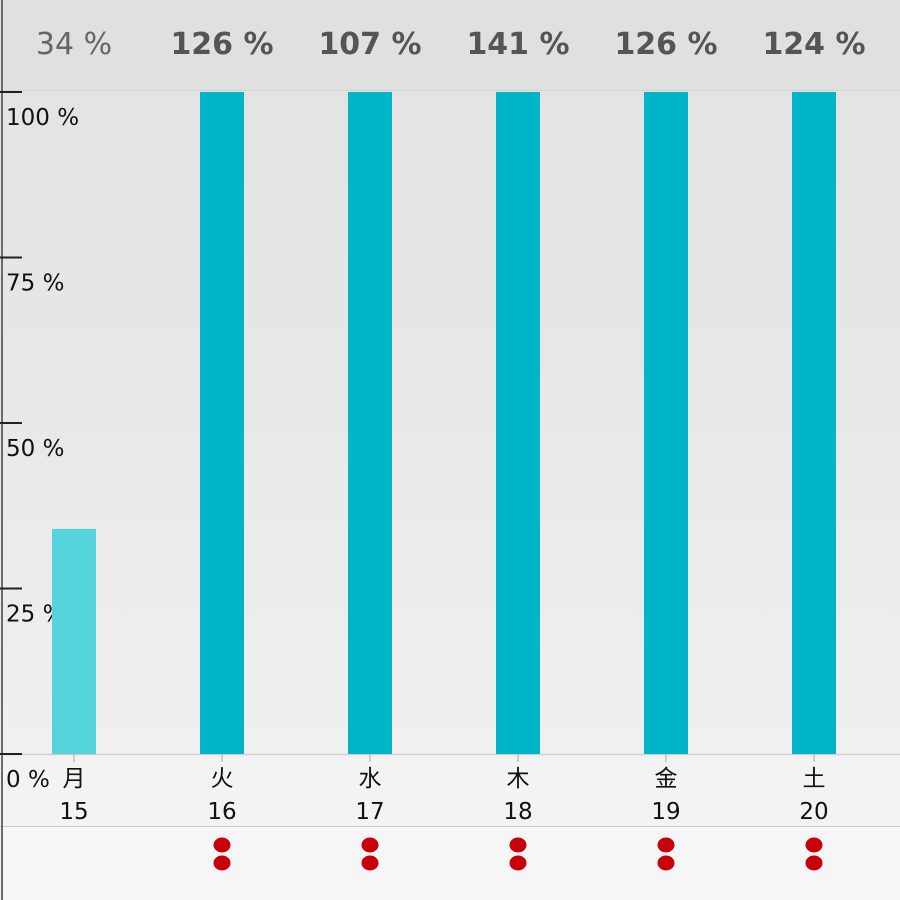 The width and height of the screenshot is (900, 900). What do you see at coordinates (28, 780) in the screenshot?
I see `y-tick-label: 0 %` at bounding box center [28, 780].